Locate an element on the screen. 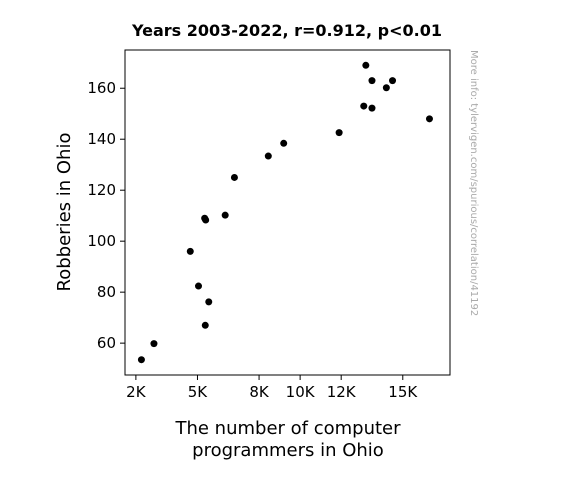  x-axis-label-line-2: programmers in Ohio is located at coordinates (288, 450).